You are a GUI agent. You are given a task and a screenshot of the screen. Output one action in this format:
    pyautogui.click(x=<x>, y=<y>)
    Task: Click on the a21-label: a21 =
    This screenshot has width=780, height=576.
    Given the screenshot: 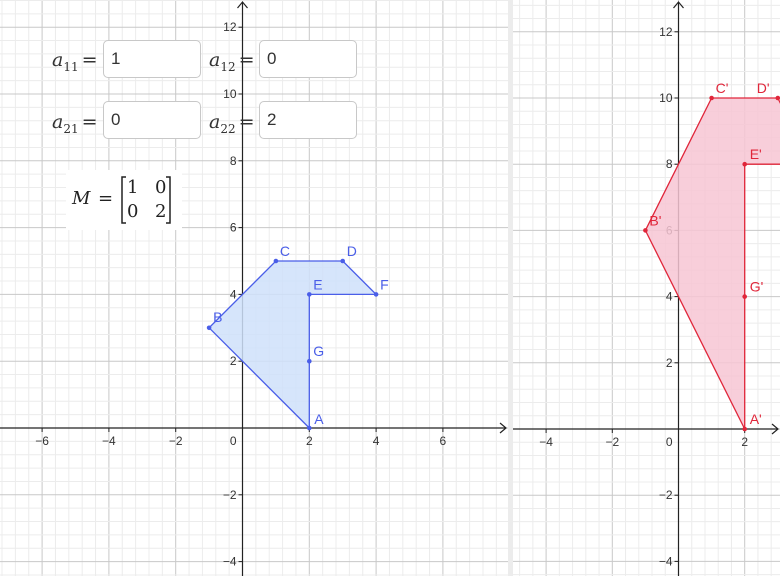 What is the action you would take?
    pyautogui.click(x=75, y=123)
    